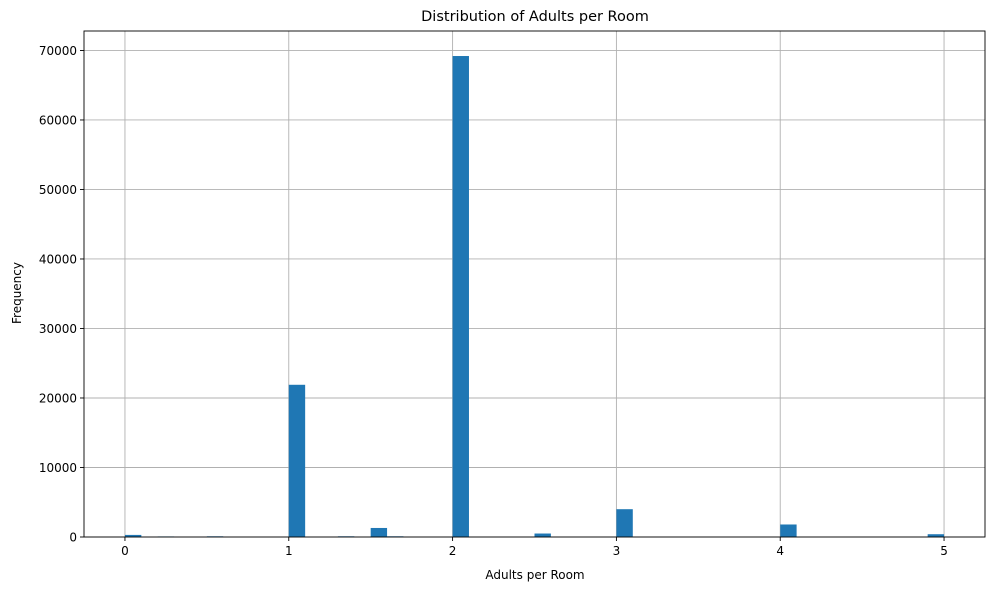 The width and height of the screenshot is (990, 590). I want to click on y-tick-label: 0, so click(73, 537).